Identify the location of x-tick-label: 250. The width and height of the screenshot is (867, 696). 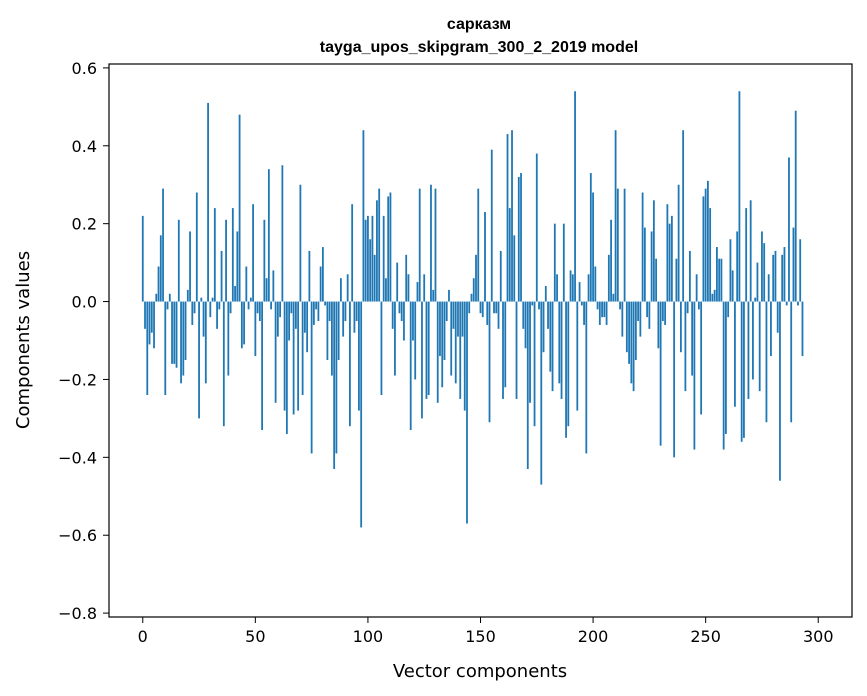
(705, 636).